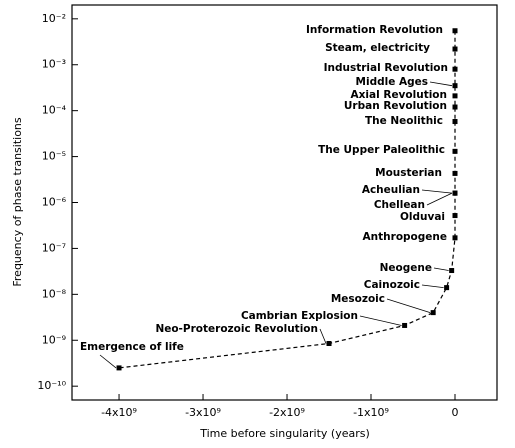  I want to click on x-tick-label: -1x10⁹, so click(371, 412).